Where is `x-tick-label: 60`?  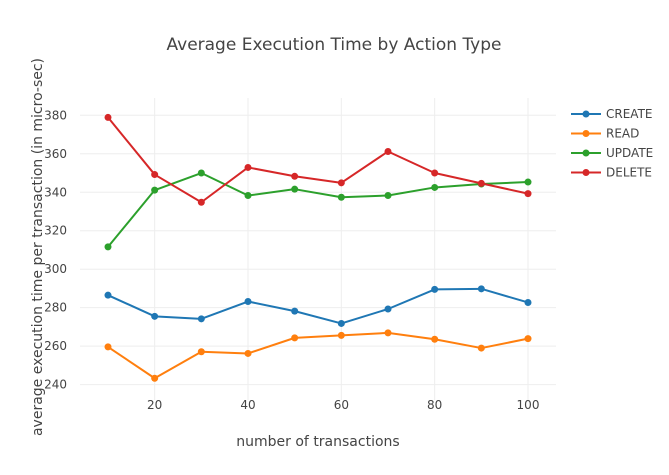 x-tick-label: 60 is located at coordinates (341, 405).